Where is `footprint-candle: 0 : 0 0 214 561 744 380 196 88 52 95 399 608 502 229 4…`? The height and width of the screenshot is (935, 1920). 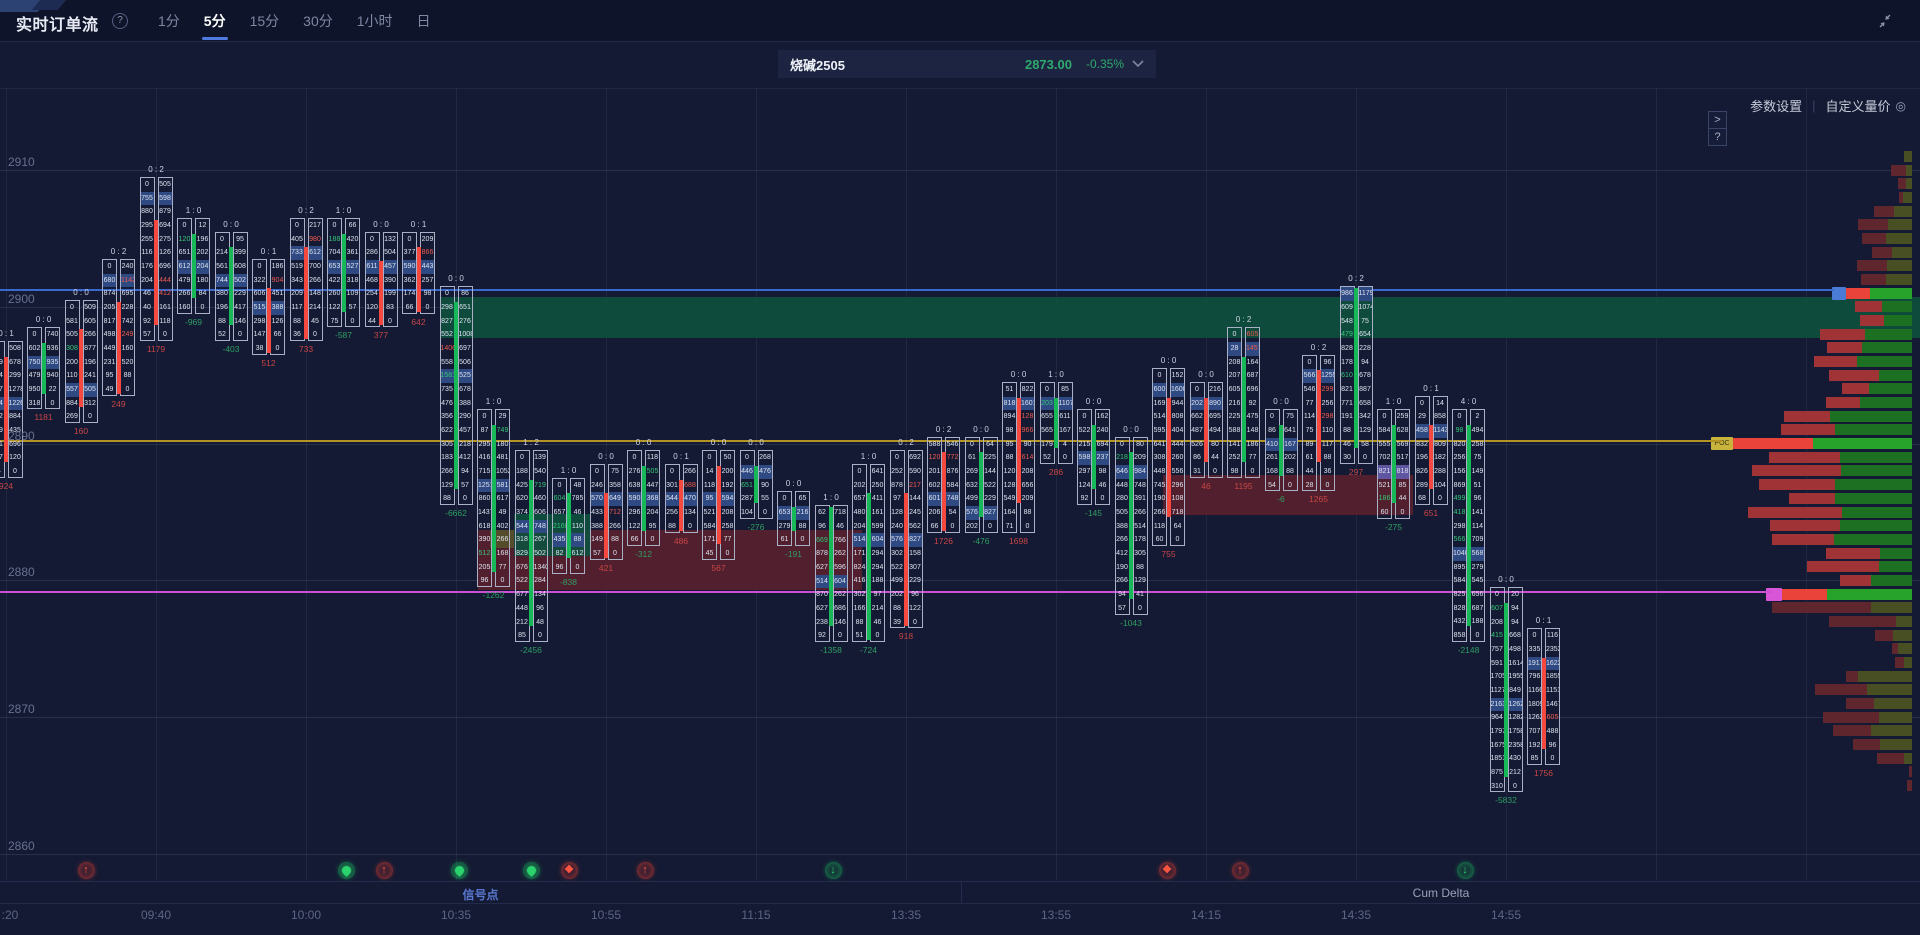 footprint-candle: 0 : 0 0 214 561 744 380 196 88 52 95 399 608 502 229 4… is located at coordinates (231, 287).